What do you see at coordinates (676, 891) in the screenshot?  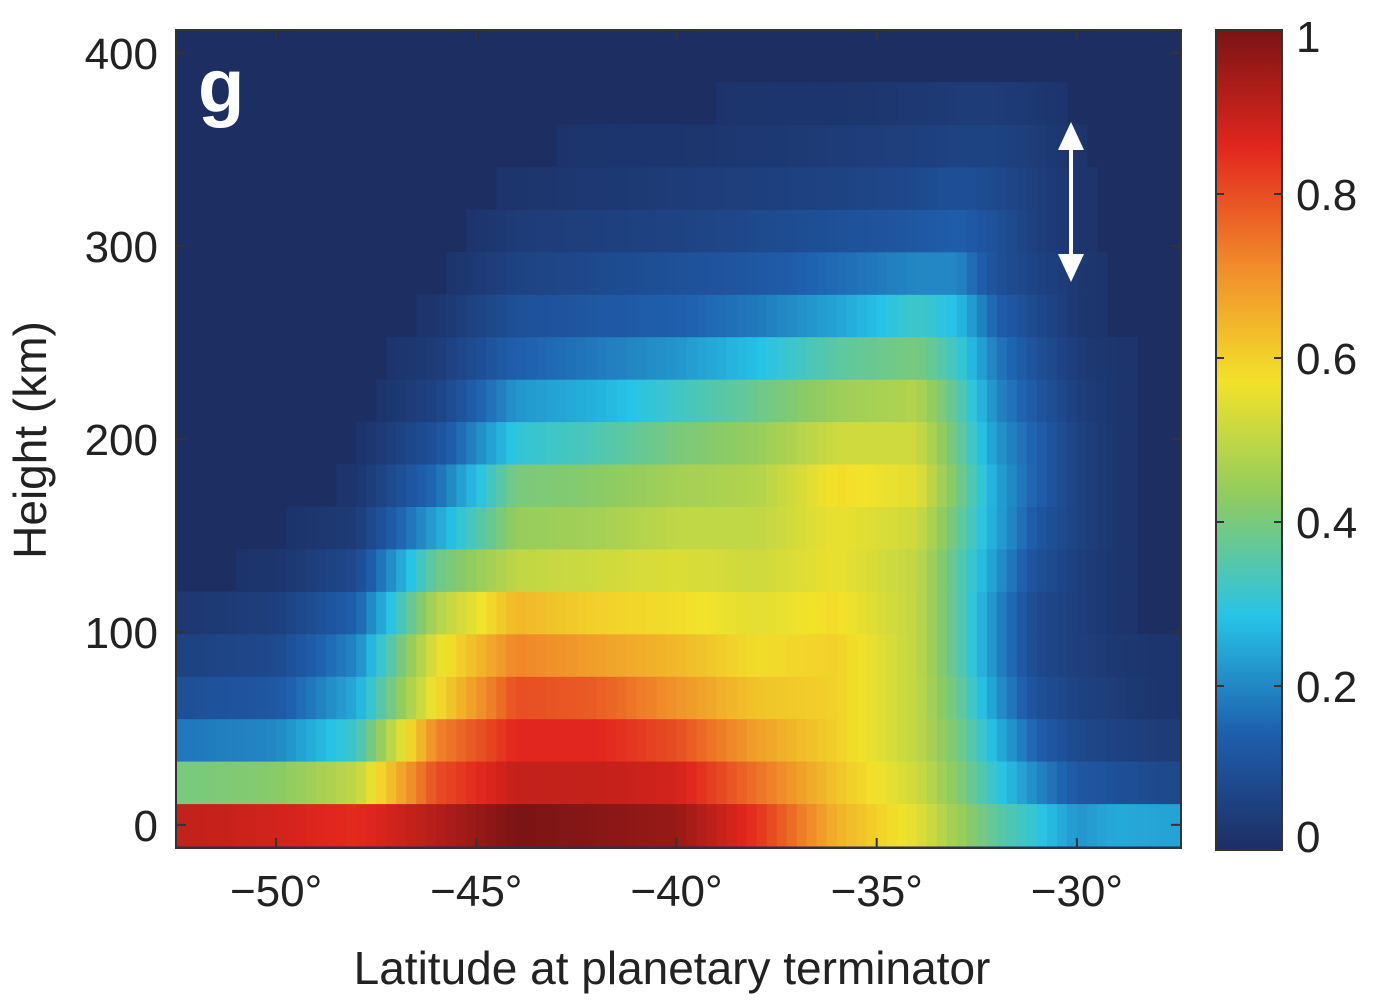 I see `x-tick-label: −40°` at bounding box center [676, 891].